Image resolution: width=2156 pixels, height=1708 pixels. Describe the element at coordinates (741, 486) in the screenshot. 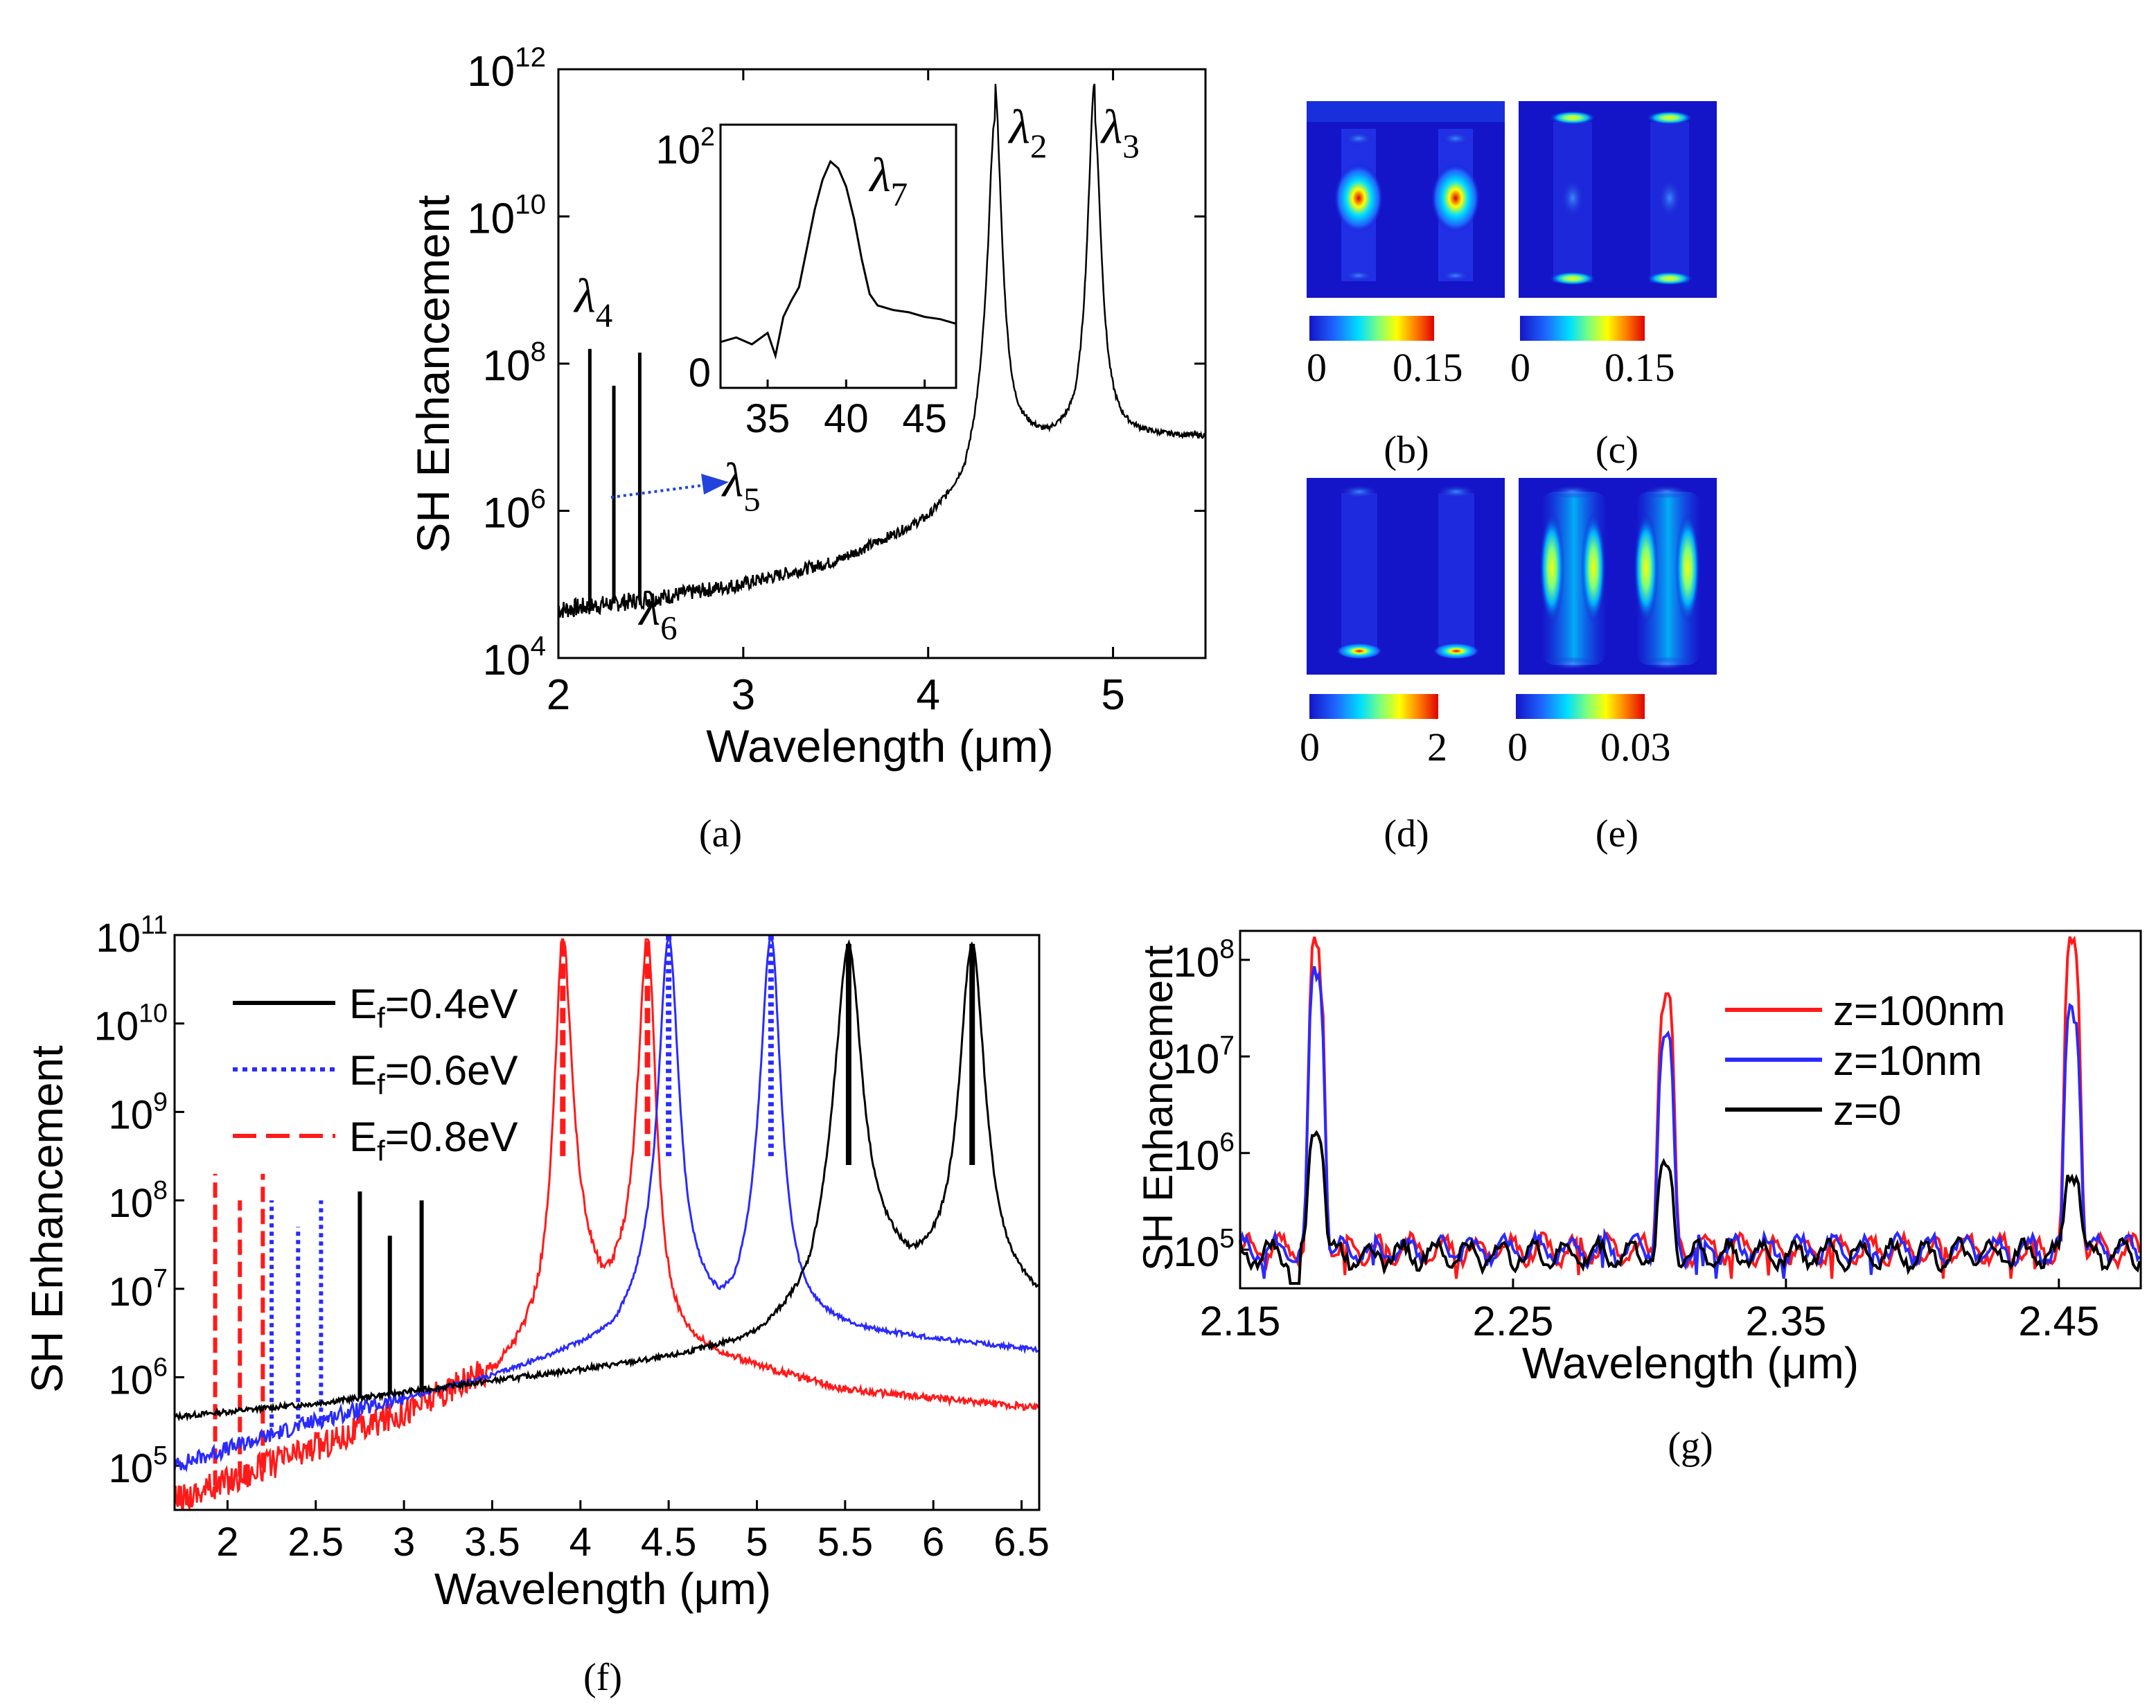

I see `lambda-label: λ5` at that location.